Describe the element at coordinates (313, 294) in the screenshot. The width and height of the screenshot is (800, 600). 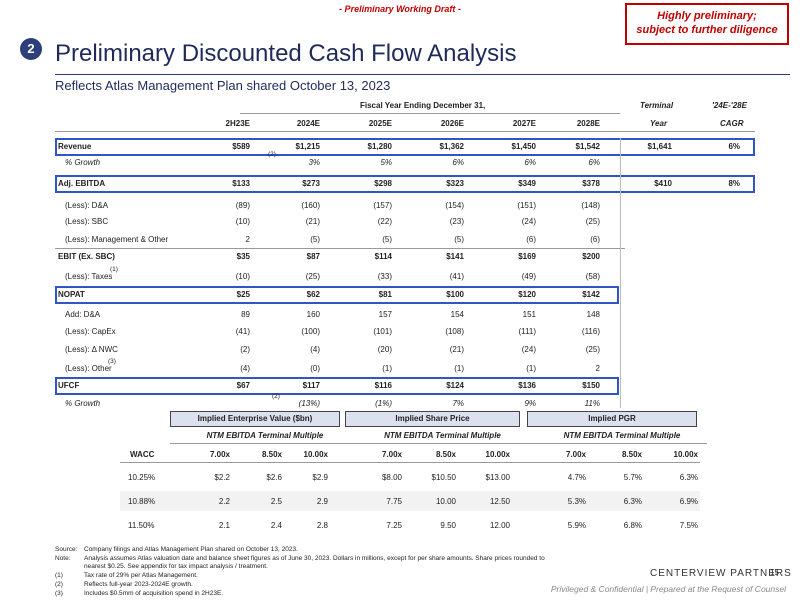
I see `cell-value: $62` at that location.